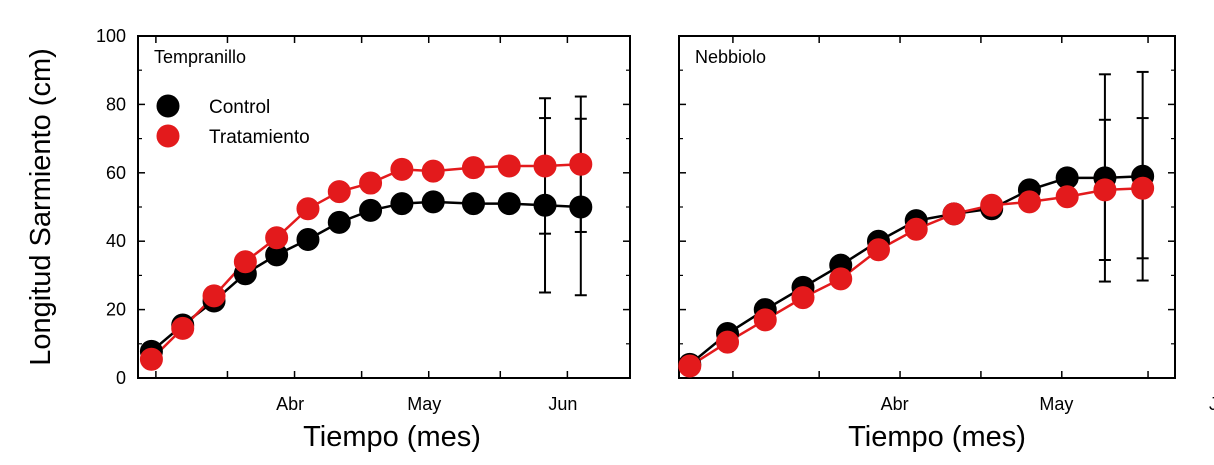  Describe the element at coordinates (200, 57) in the screenshot. I see `panel-title: Tempranillo` at that location.